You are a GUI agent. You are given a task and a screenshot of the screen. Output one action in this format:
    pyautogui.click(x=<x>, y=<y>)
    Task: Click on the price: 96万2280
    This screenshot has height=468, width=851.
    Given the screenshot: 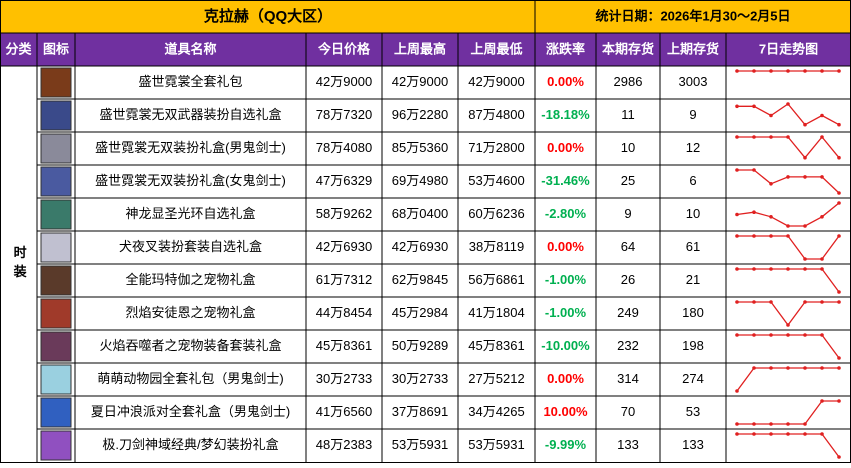 What is the action you would take?
    pyautogui.click(x=420, y=114)
    